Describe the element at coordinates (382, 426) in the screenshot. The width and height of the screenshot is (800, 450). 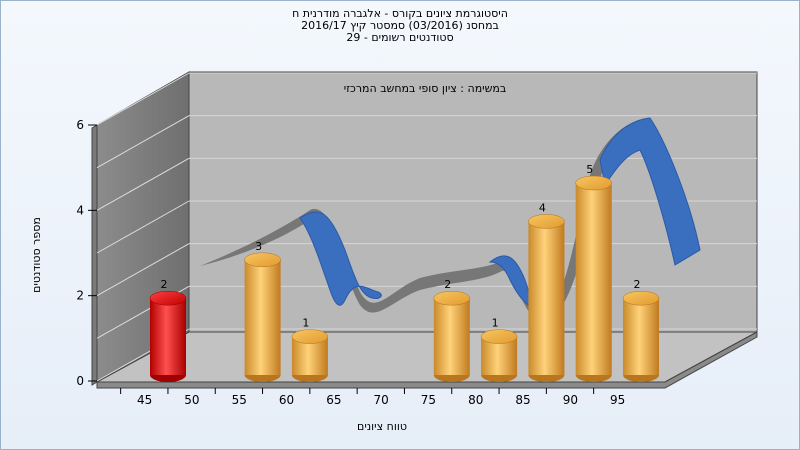
I see `x-axis-title: טווח ציונים` at that location.